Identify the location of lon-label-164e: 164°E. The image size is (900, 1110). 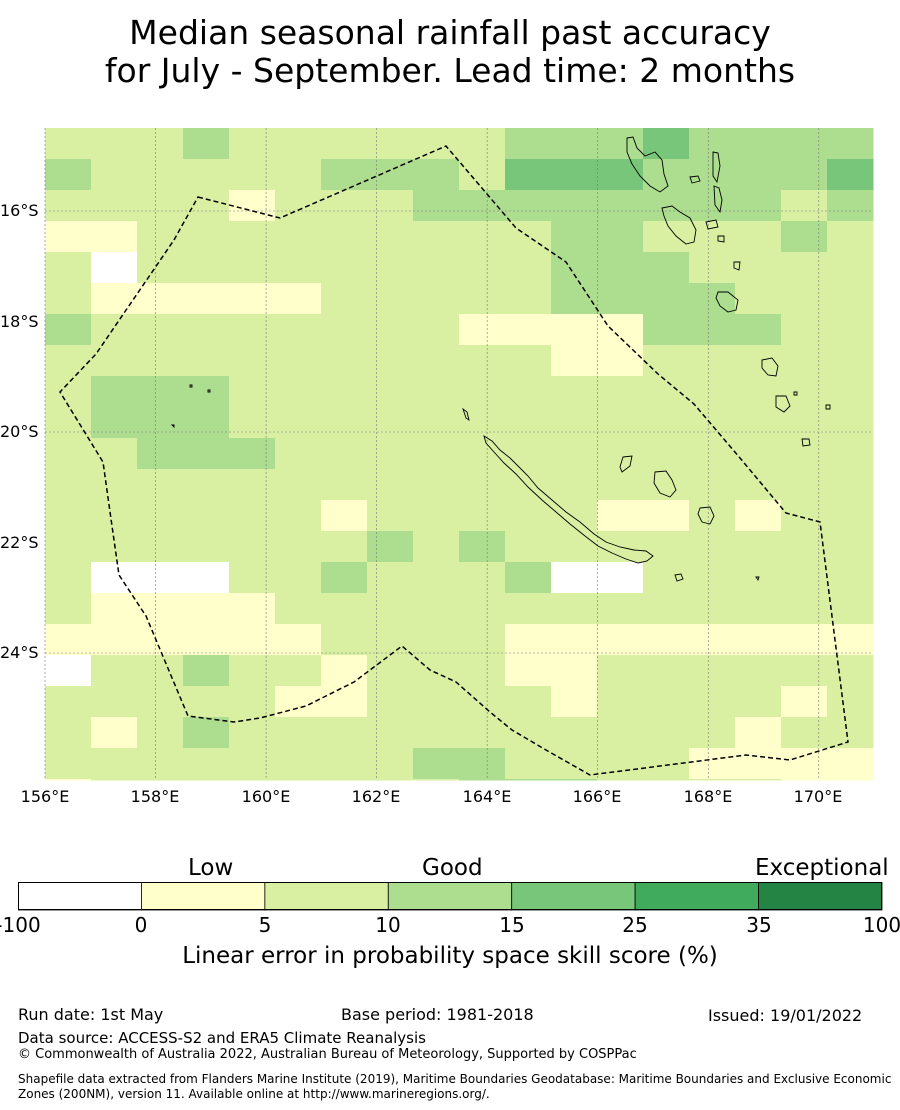
(487, 796).